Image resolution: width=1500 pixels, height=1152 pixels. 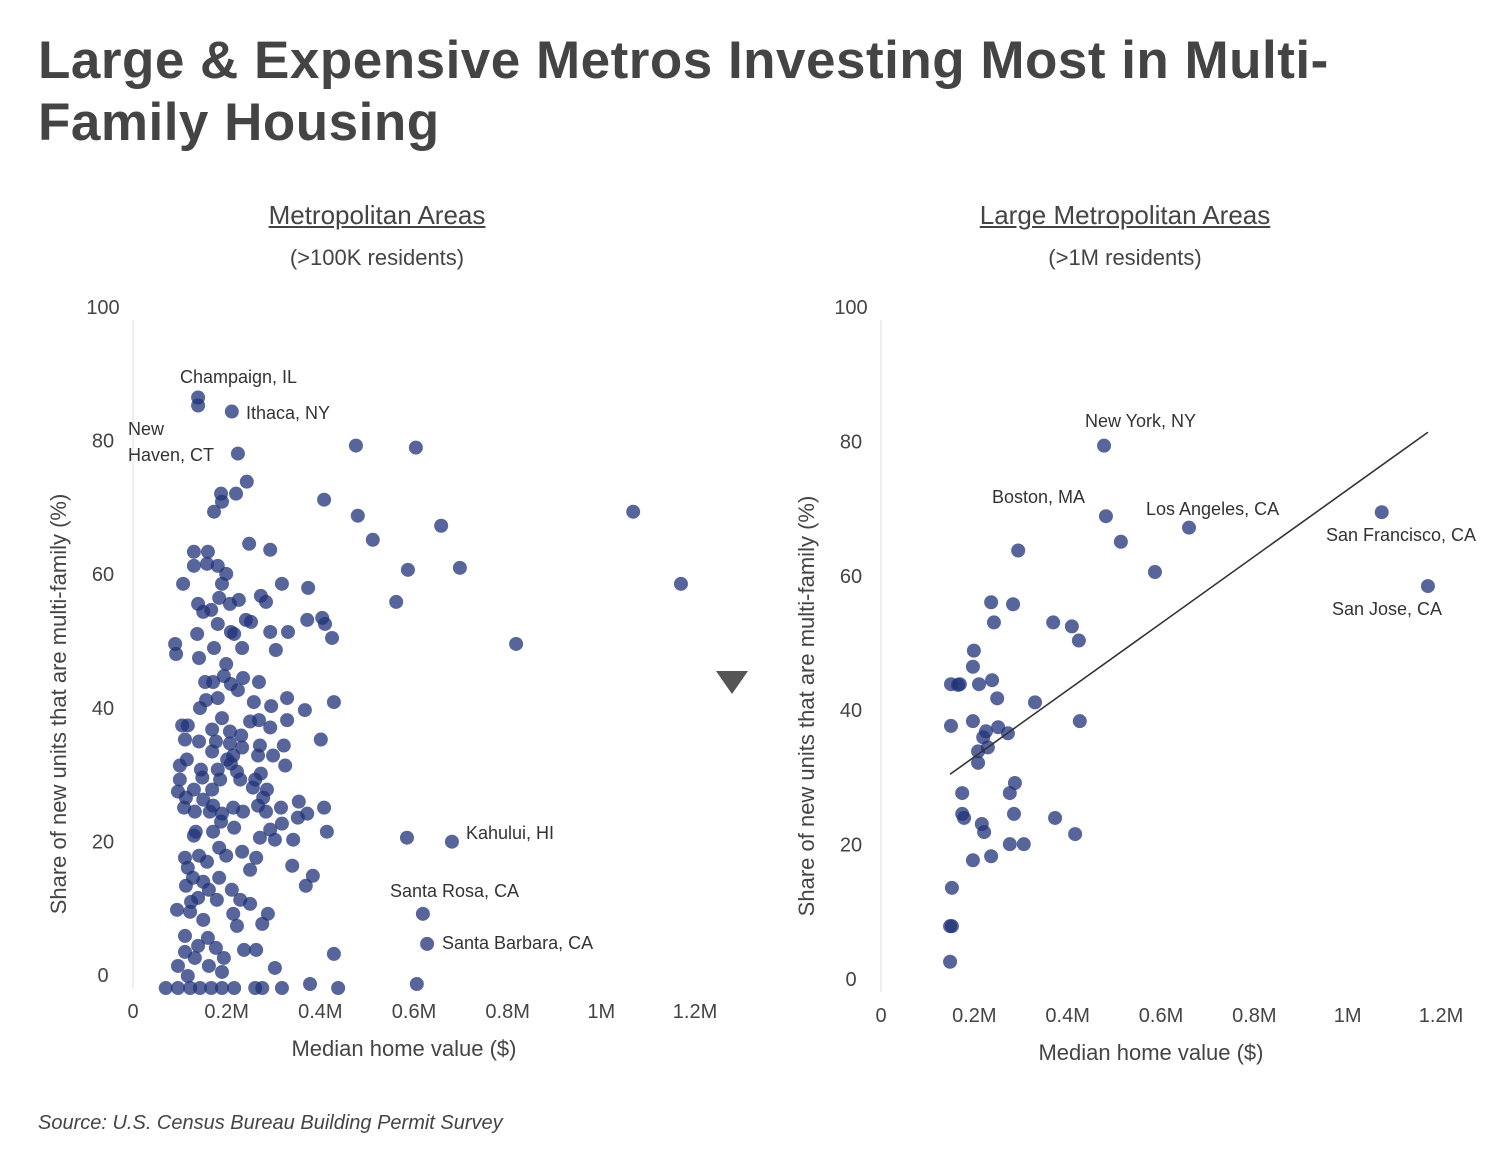 What do you see at coordinates (377, 235) in the screenshot?
I see `left-chart-heading: Metropolitan Areas (>100K residents)` at bounding box center [377, 235].